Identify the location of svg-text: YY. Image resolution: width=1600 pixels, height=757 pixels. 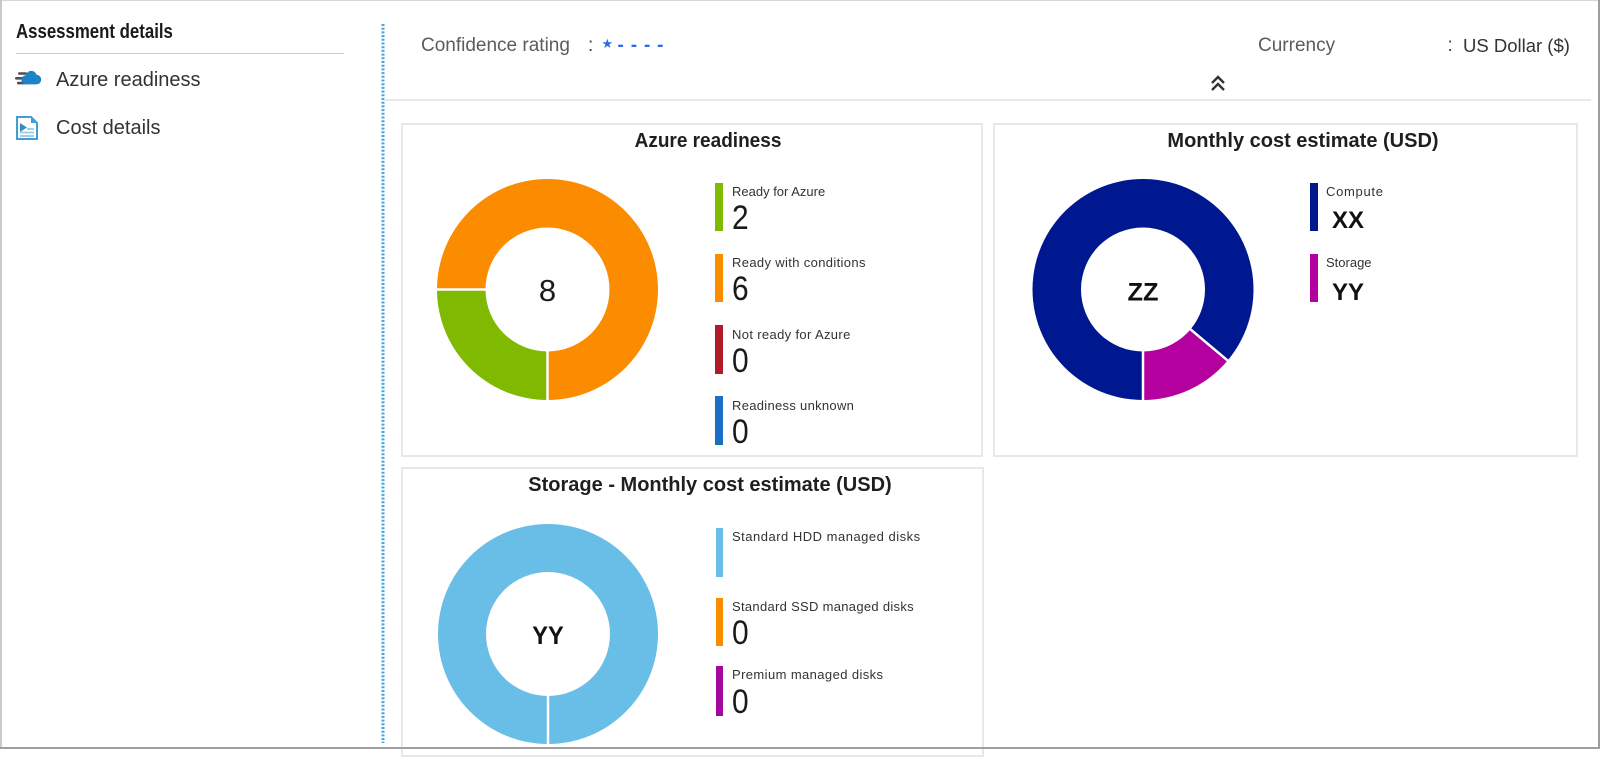
(548, 636).